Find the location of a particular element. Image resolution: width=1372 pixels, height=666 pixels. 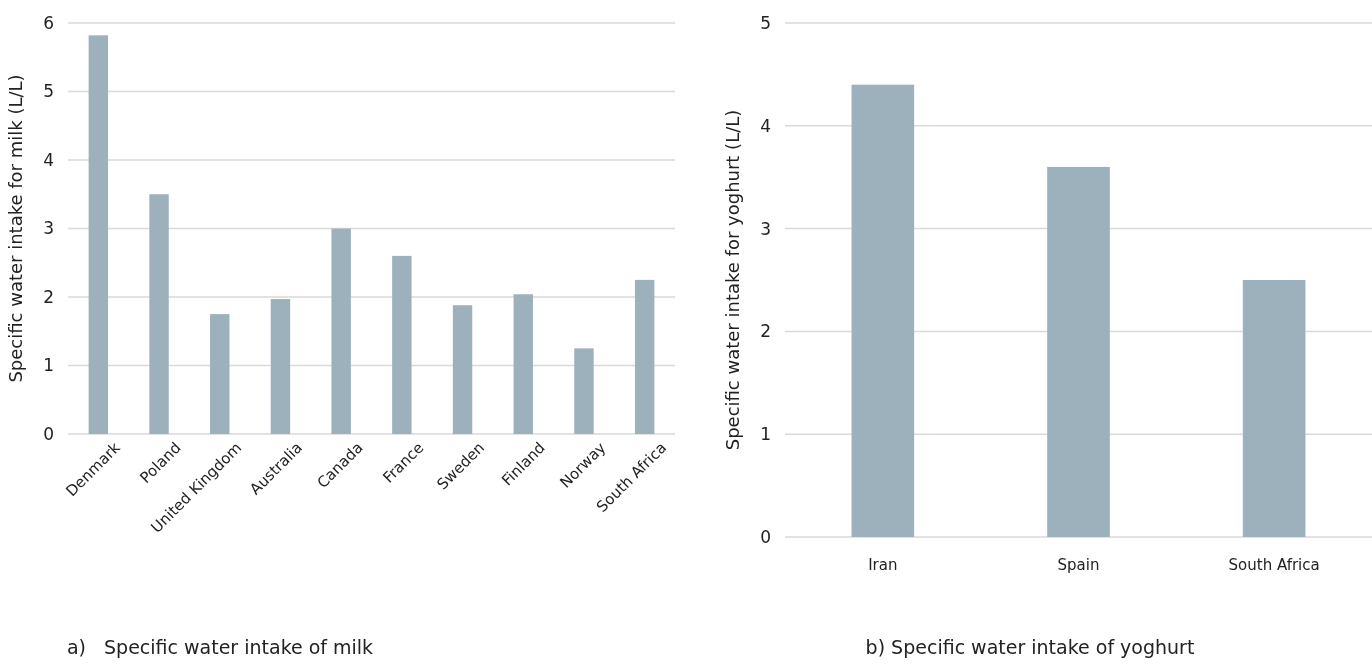

y-axis-title: Specific water intake for milk (L/L) is located at coordinates (15, 228).